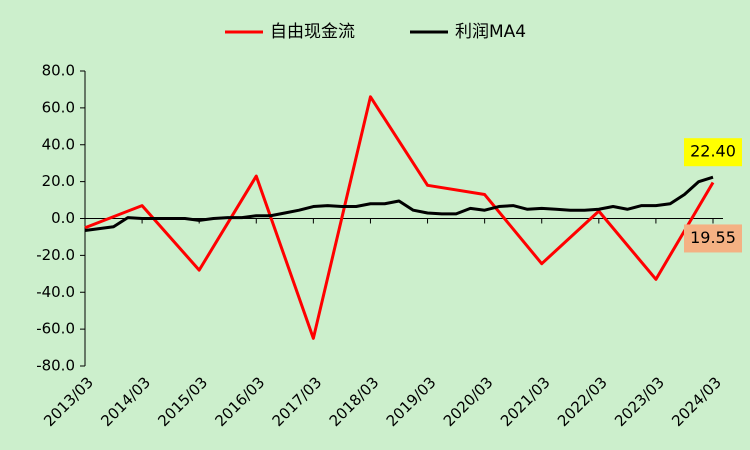 The width and height of the screenshot is (750, 450). What do you see at coordinates (468, 401) in the screenshot?
I see `x-tick-label: 2020/03` at bounding box center [468, 401].